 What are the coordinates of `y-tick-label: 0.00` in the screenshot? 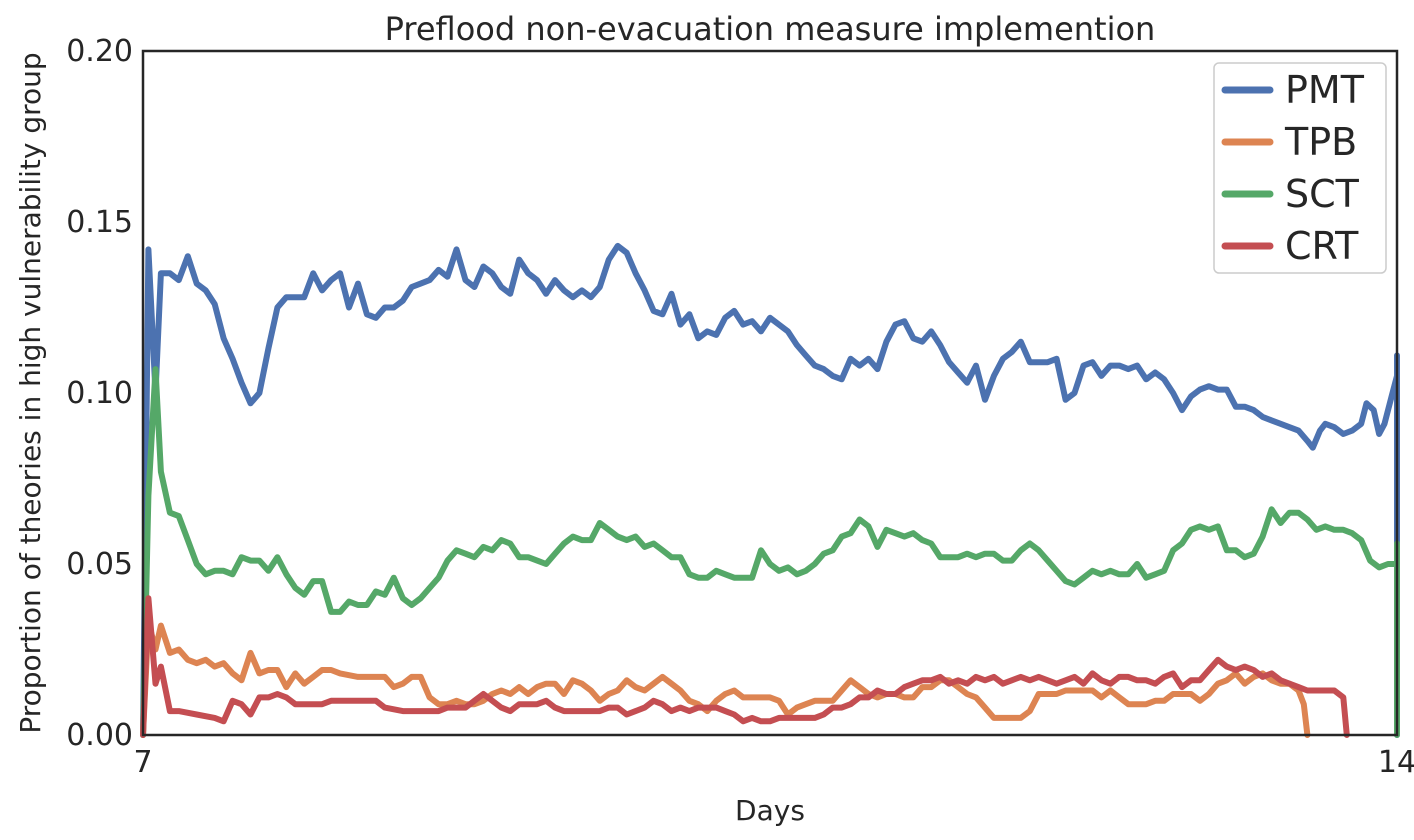 It's located at (99, 735).